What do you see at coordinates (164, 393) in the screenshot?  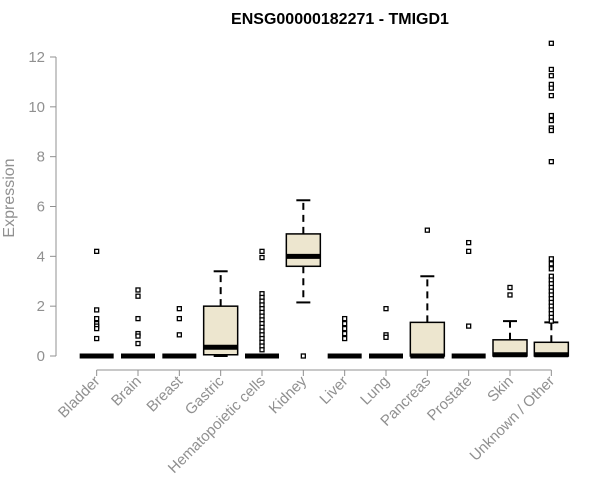 I see `x-category-label: Breast` at bounding box center [164, 393].